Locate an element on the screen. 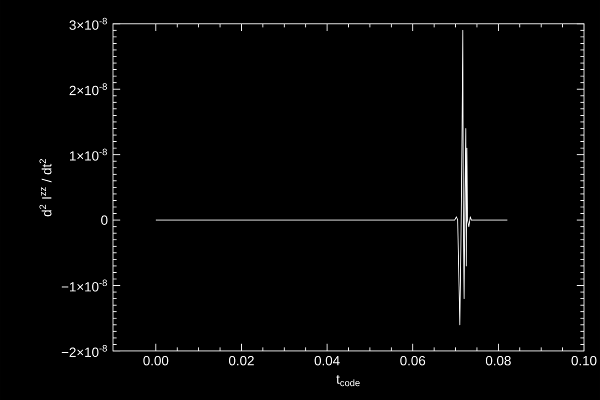 The image size is (600, 400). y-tick-label: 2×10$^{-8}$ is located at coordinates (88, 89).